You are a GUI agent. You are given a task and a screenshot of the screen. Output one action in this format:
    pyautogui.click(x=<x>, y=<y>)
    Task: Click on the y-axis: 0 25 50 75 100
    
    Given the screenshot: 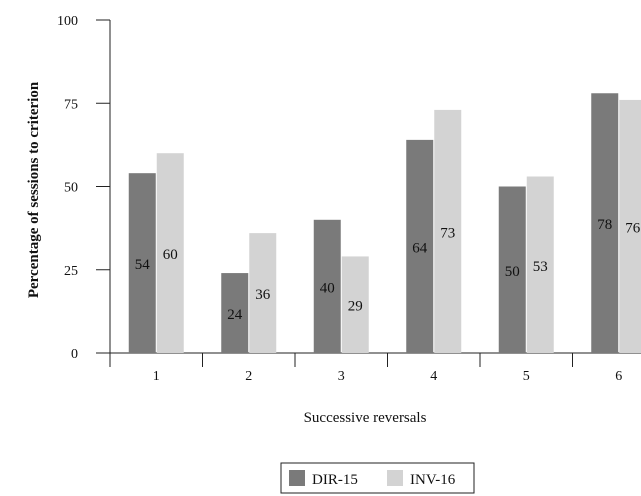 What is the action you would take?
    pyautogui.click(x=84, y=188)
    